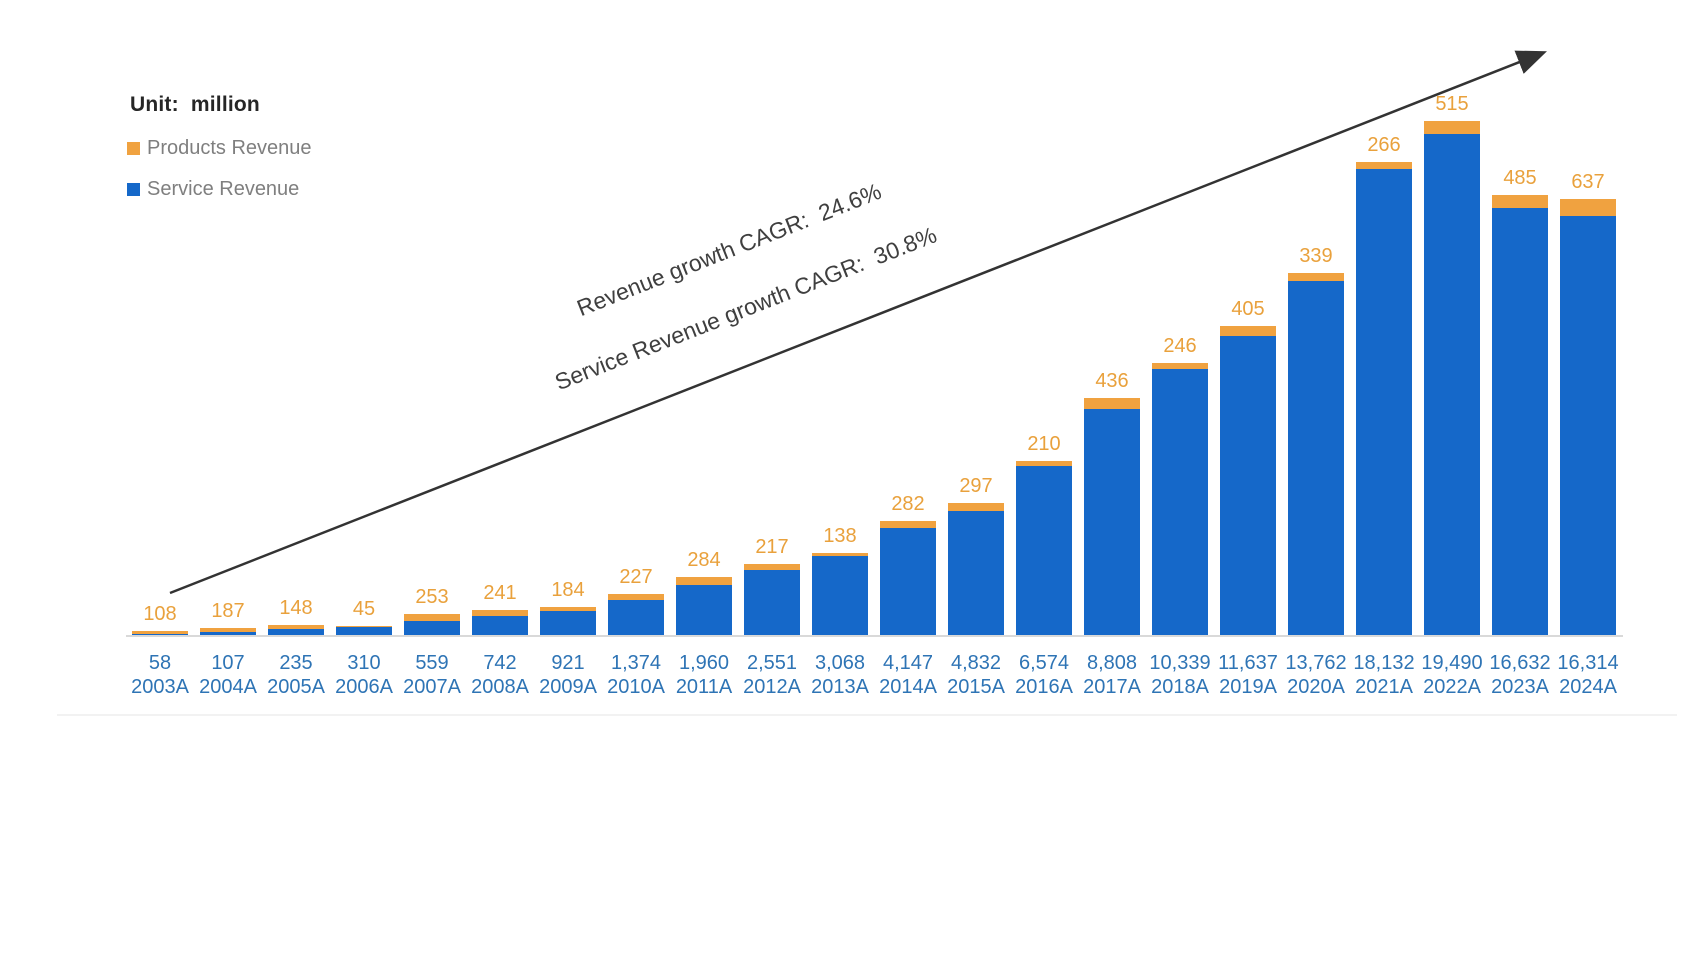 This screenshot has height=965, width=1701. Describe the element at coordinates (1248, 330) in the screenshot. I see `bar-2019A-products` at that location.